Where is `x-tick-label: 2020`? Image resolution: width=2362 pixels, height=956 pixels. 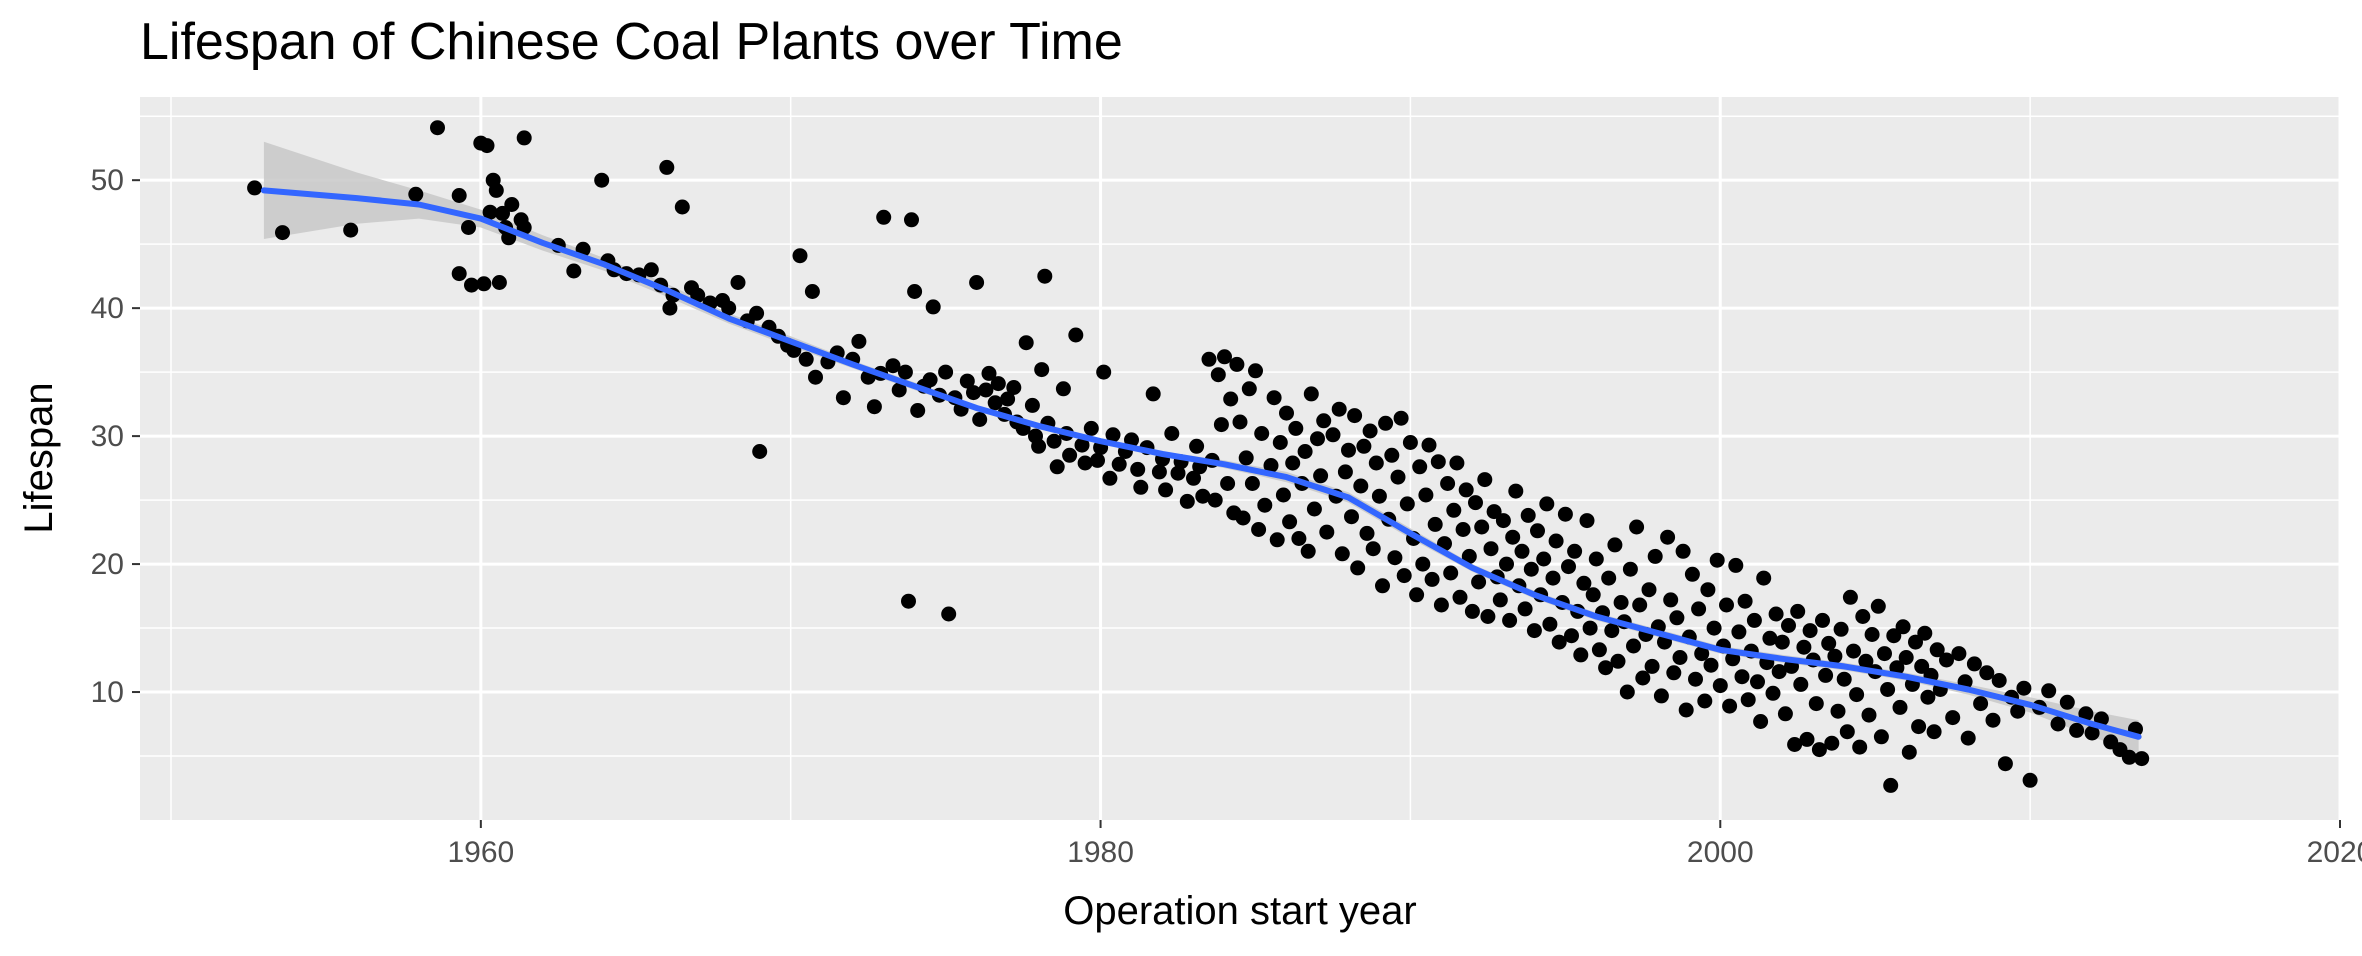
x-tick-label: 2020 is located at coordinates (2334, 852).